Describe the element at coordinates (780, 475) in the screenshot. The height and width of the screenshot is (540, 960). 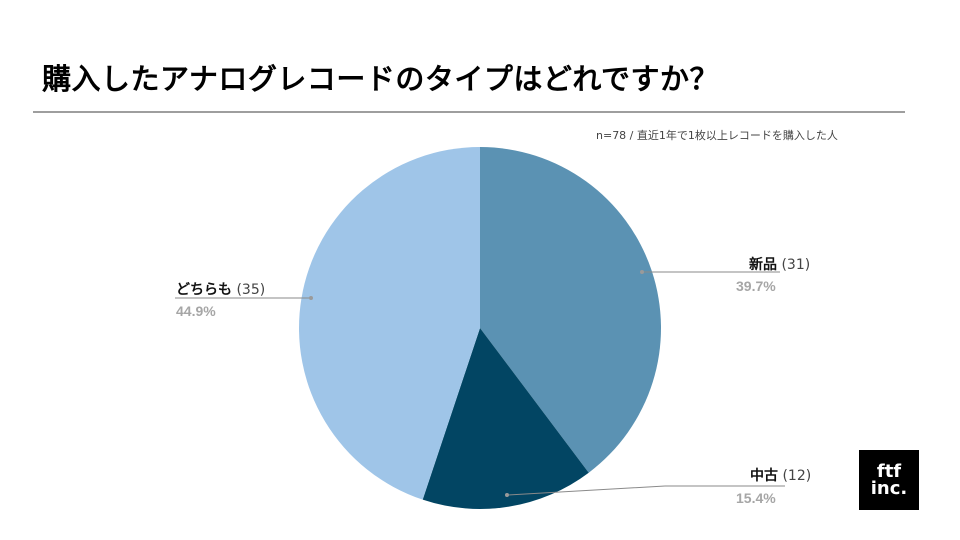
I see `label-used: 中古 (12)` at that location.